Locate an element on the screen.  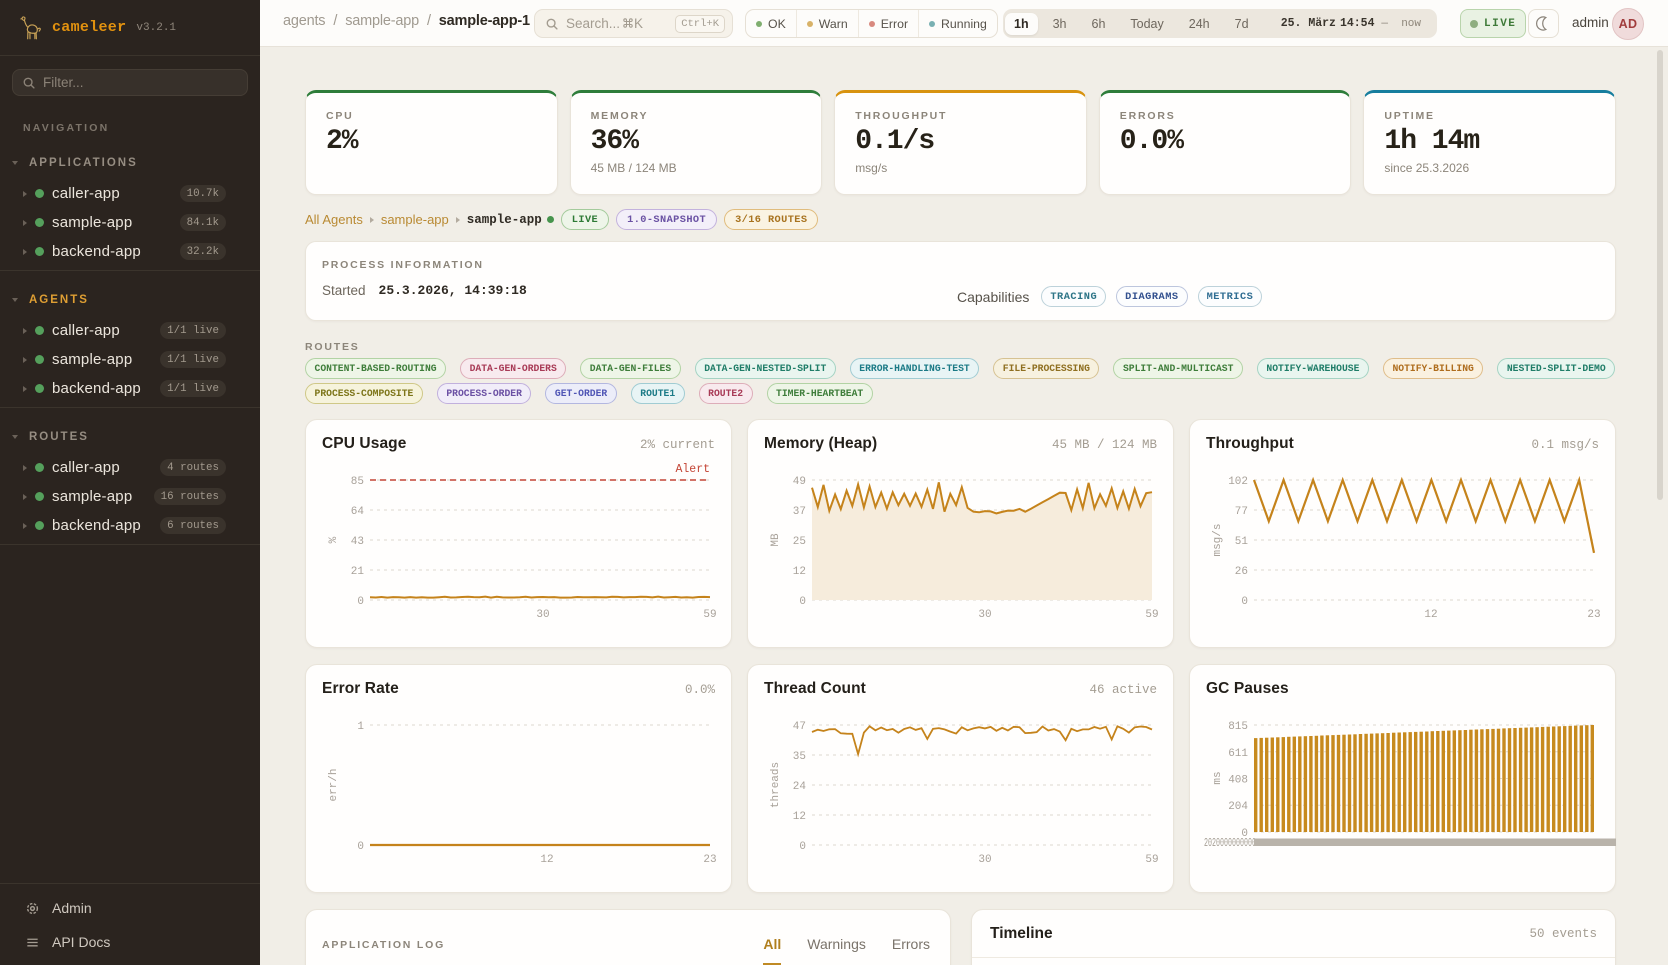
svg-text: 37 is located at coordinates (799, 512).